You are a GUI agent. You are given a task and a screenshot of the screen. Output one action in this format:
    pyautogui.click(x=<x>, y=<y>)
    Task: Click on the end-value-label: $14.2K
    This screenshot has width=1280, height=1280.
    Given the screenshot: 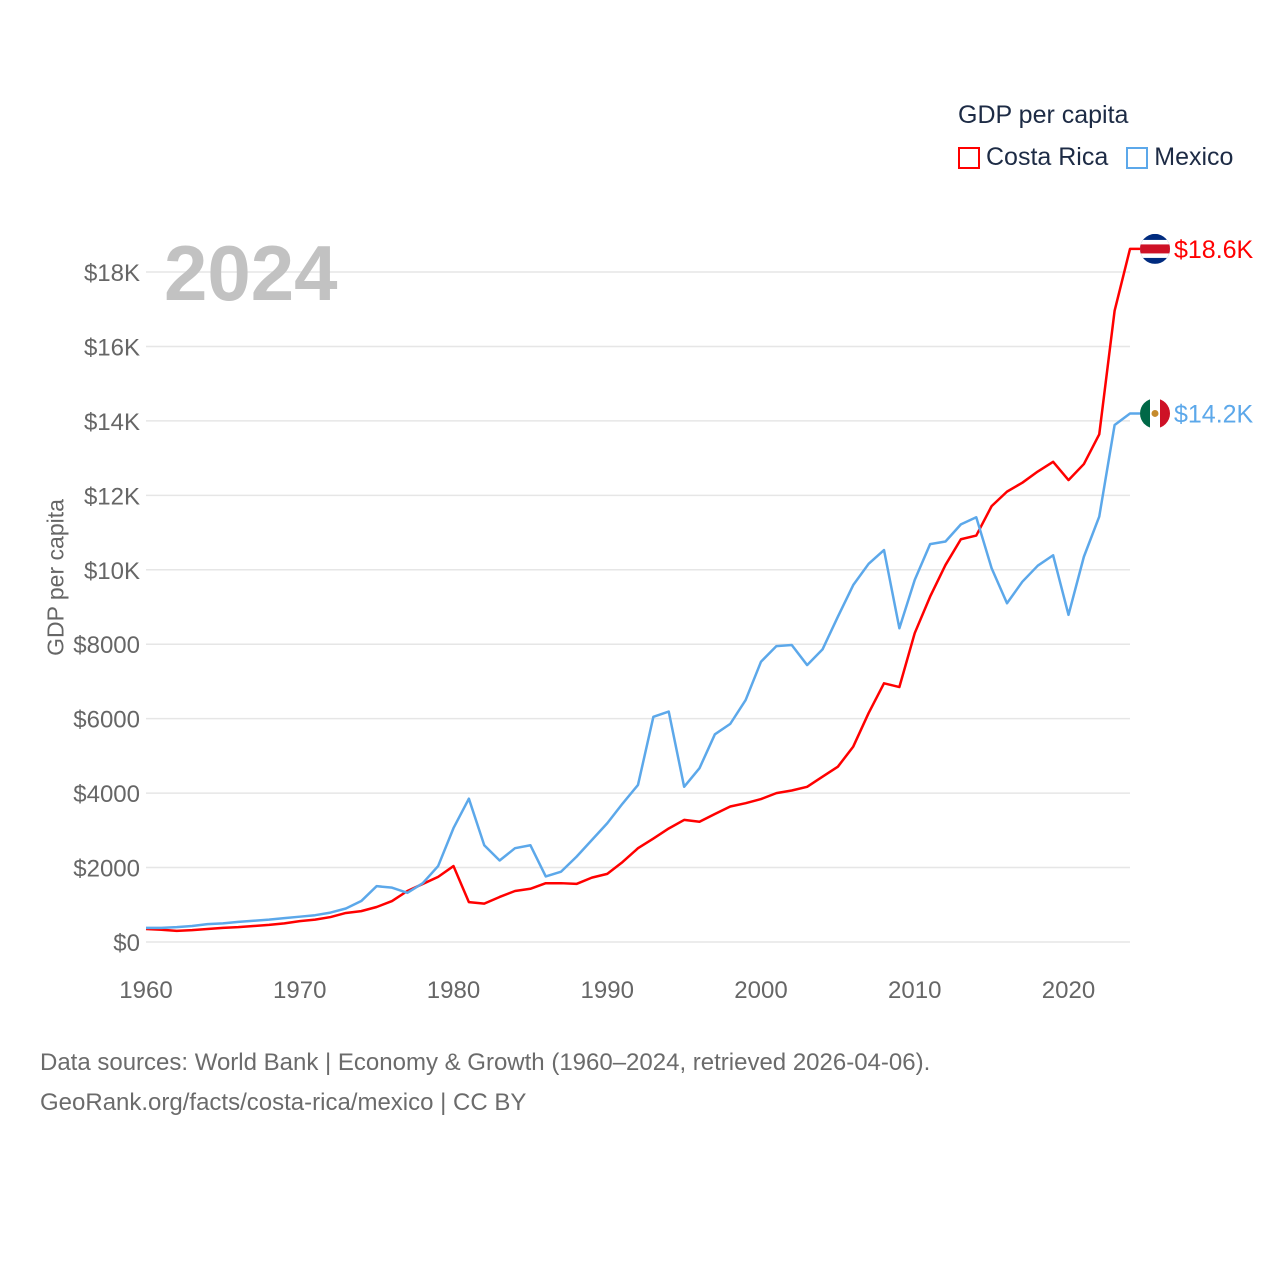 What is the action you would take?
    pyautogui.click(x=1214, y=414)
    